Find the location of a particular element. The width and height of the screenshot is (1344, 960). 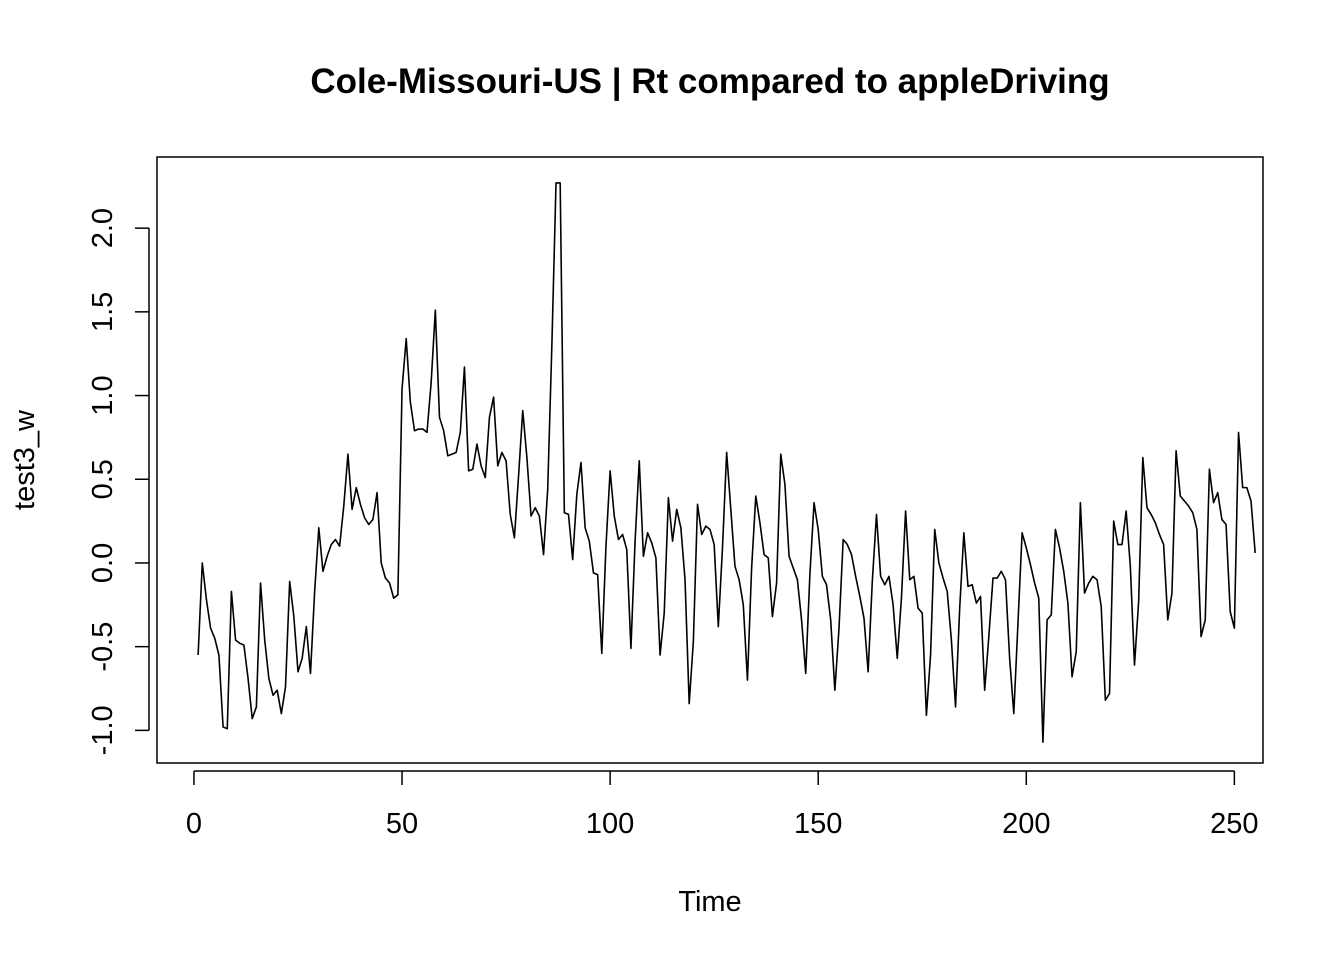

x-tick-label: 50 is located at coordinates (402, 824).